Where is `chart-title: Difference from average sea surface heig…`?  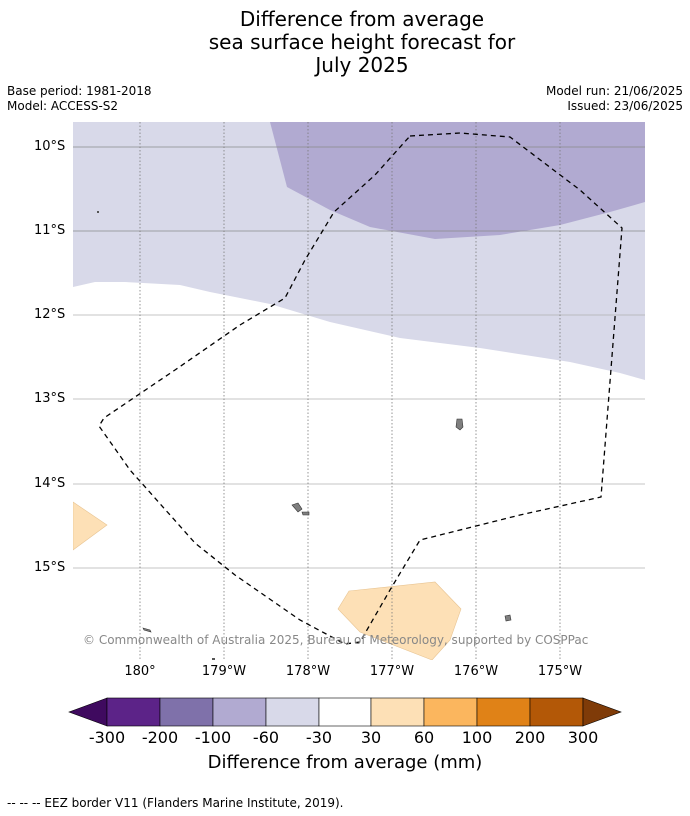 chart-title: Difference from average sea surface heig… is located at coordinates (345, 42).